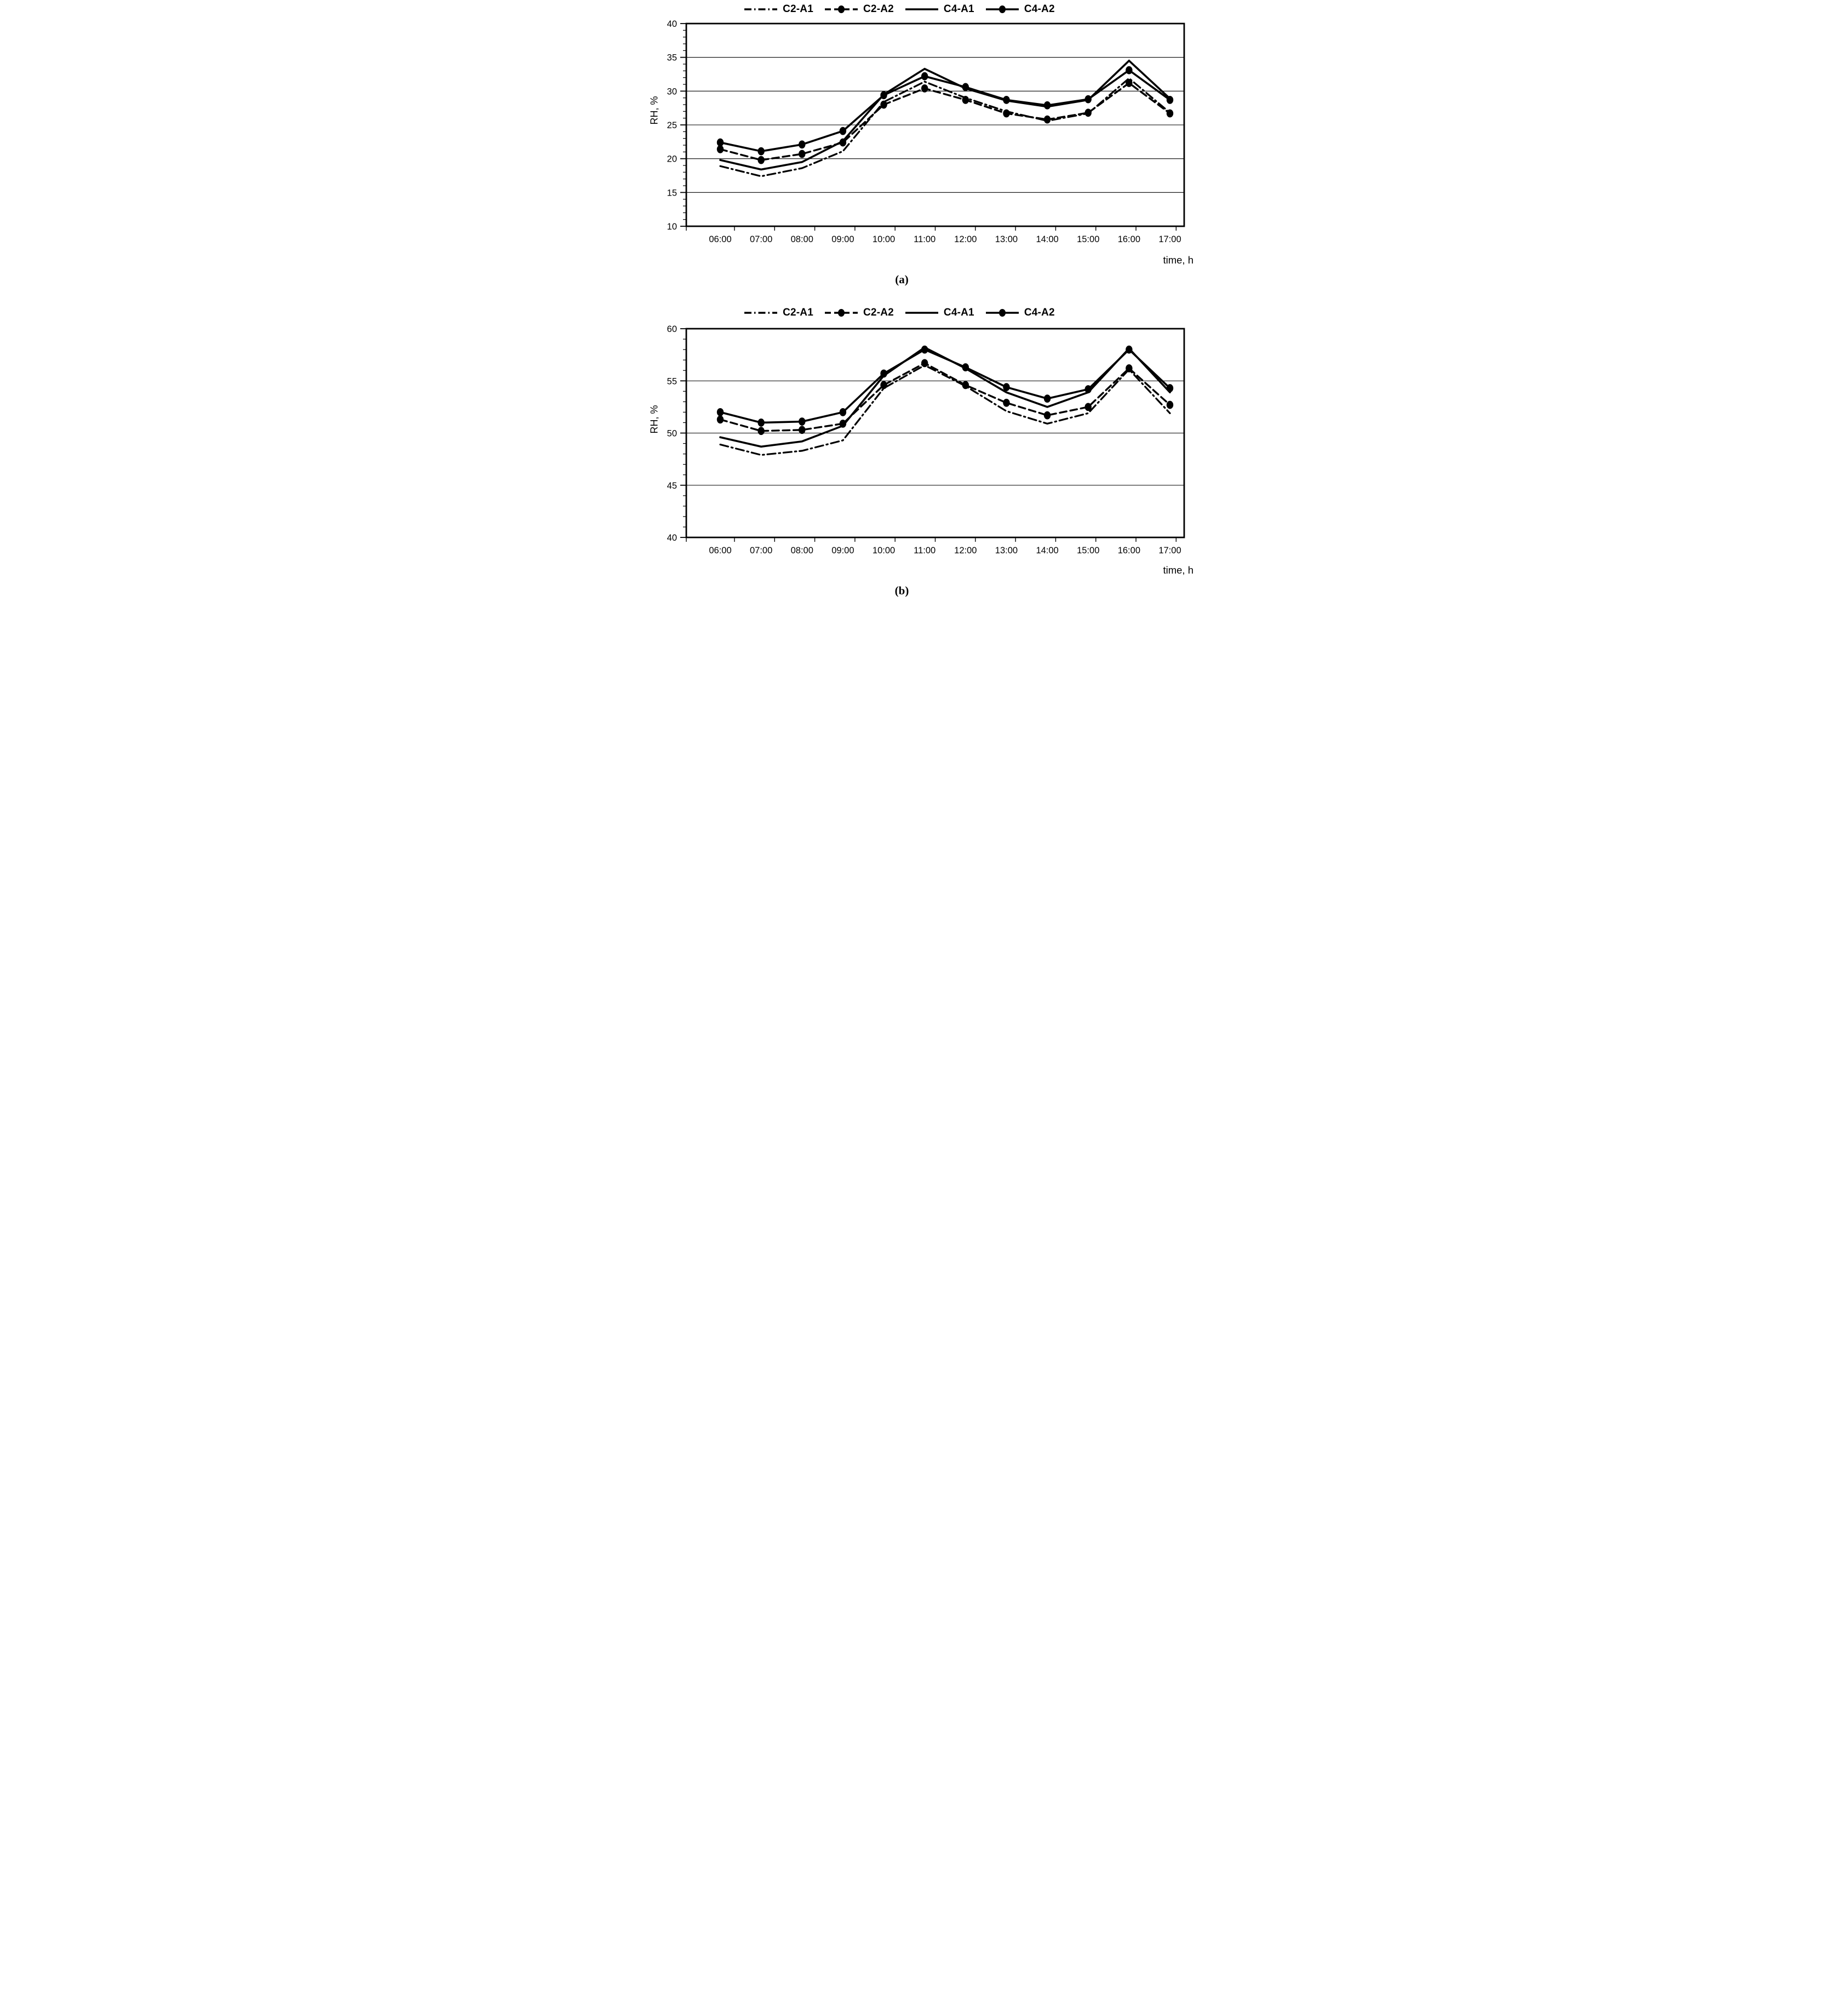 This screenshot has width=1848, height=2016. I want to click on chart-b-legend: C2-A1 C2-A2 C4-A1 C4-A2, so click(899, 313).